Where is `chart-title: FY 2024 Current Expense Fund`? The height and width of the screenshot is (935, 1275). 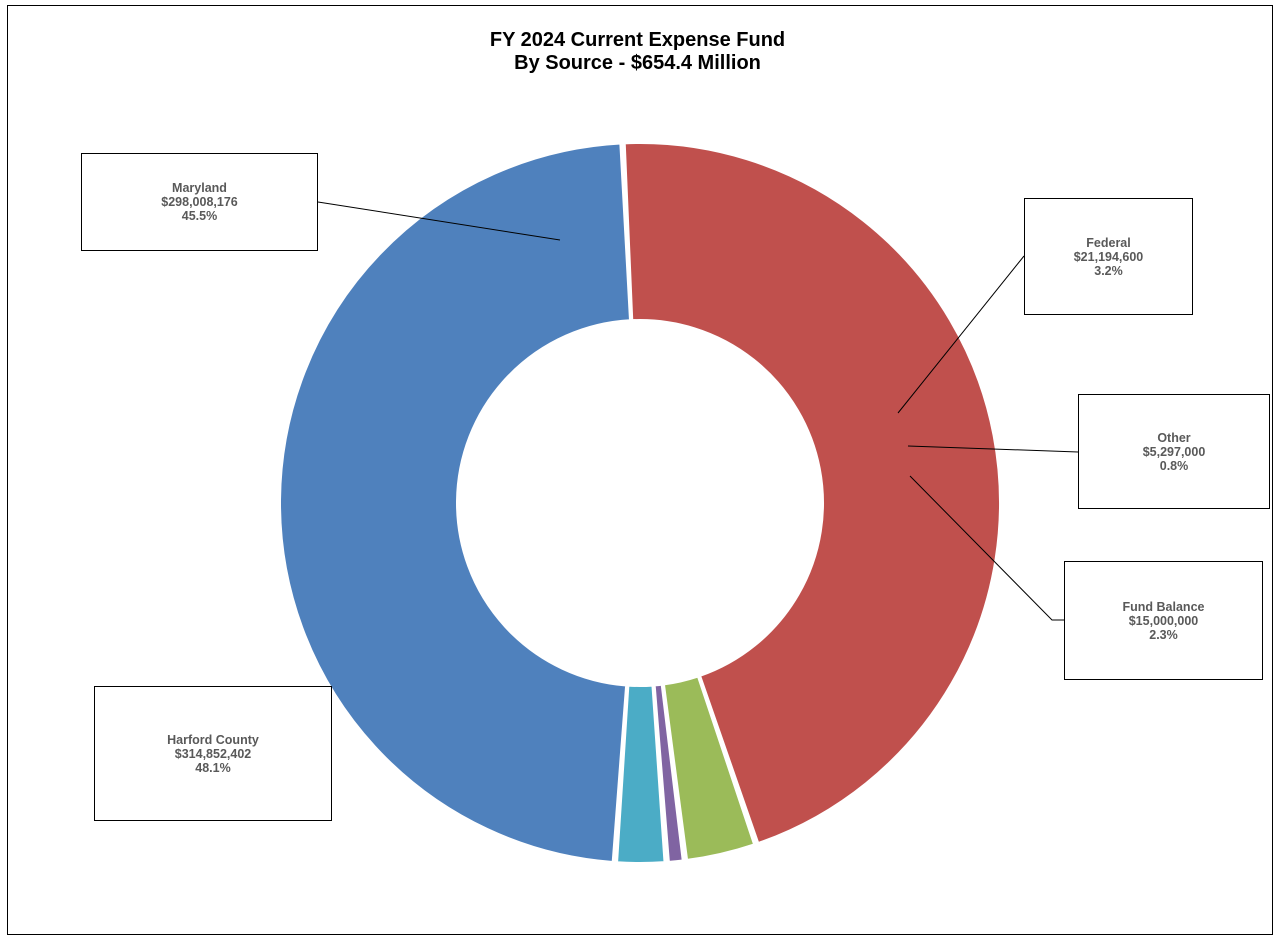
chart-title: FY 2024 Current Expense Fund is located at coordinates (637, 40).